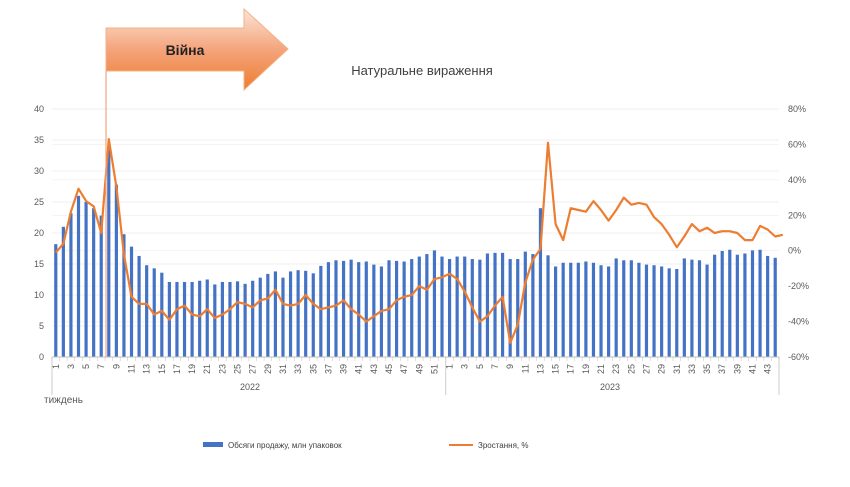  Describe the element at coordinates (794, 251) in the screenshot. I see `y-right-tick-label: 0%` at that location.